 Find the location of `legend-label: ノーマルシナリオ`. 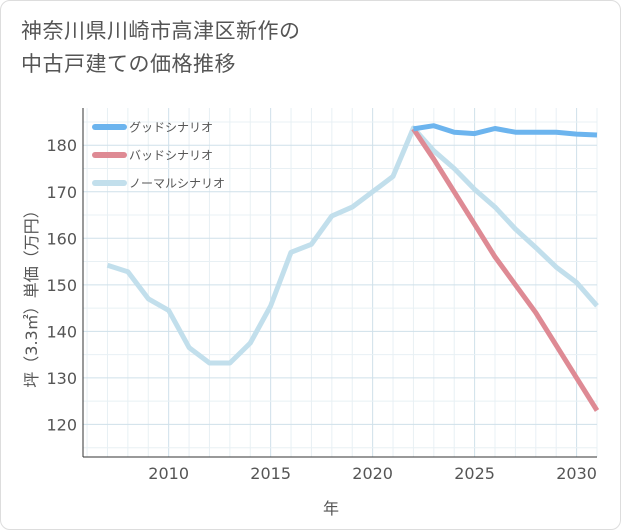

legend-label: ノーマルシナリオ is located at coordinates (177, 184).